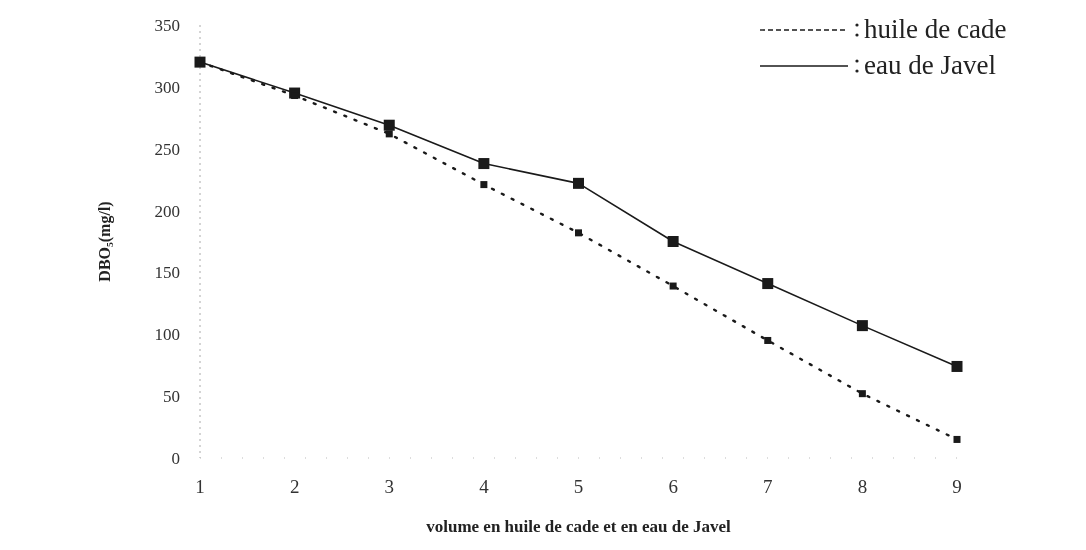 The image size is (1086, 550). I want to click on y-tick-label: 50, so click(171, 397).